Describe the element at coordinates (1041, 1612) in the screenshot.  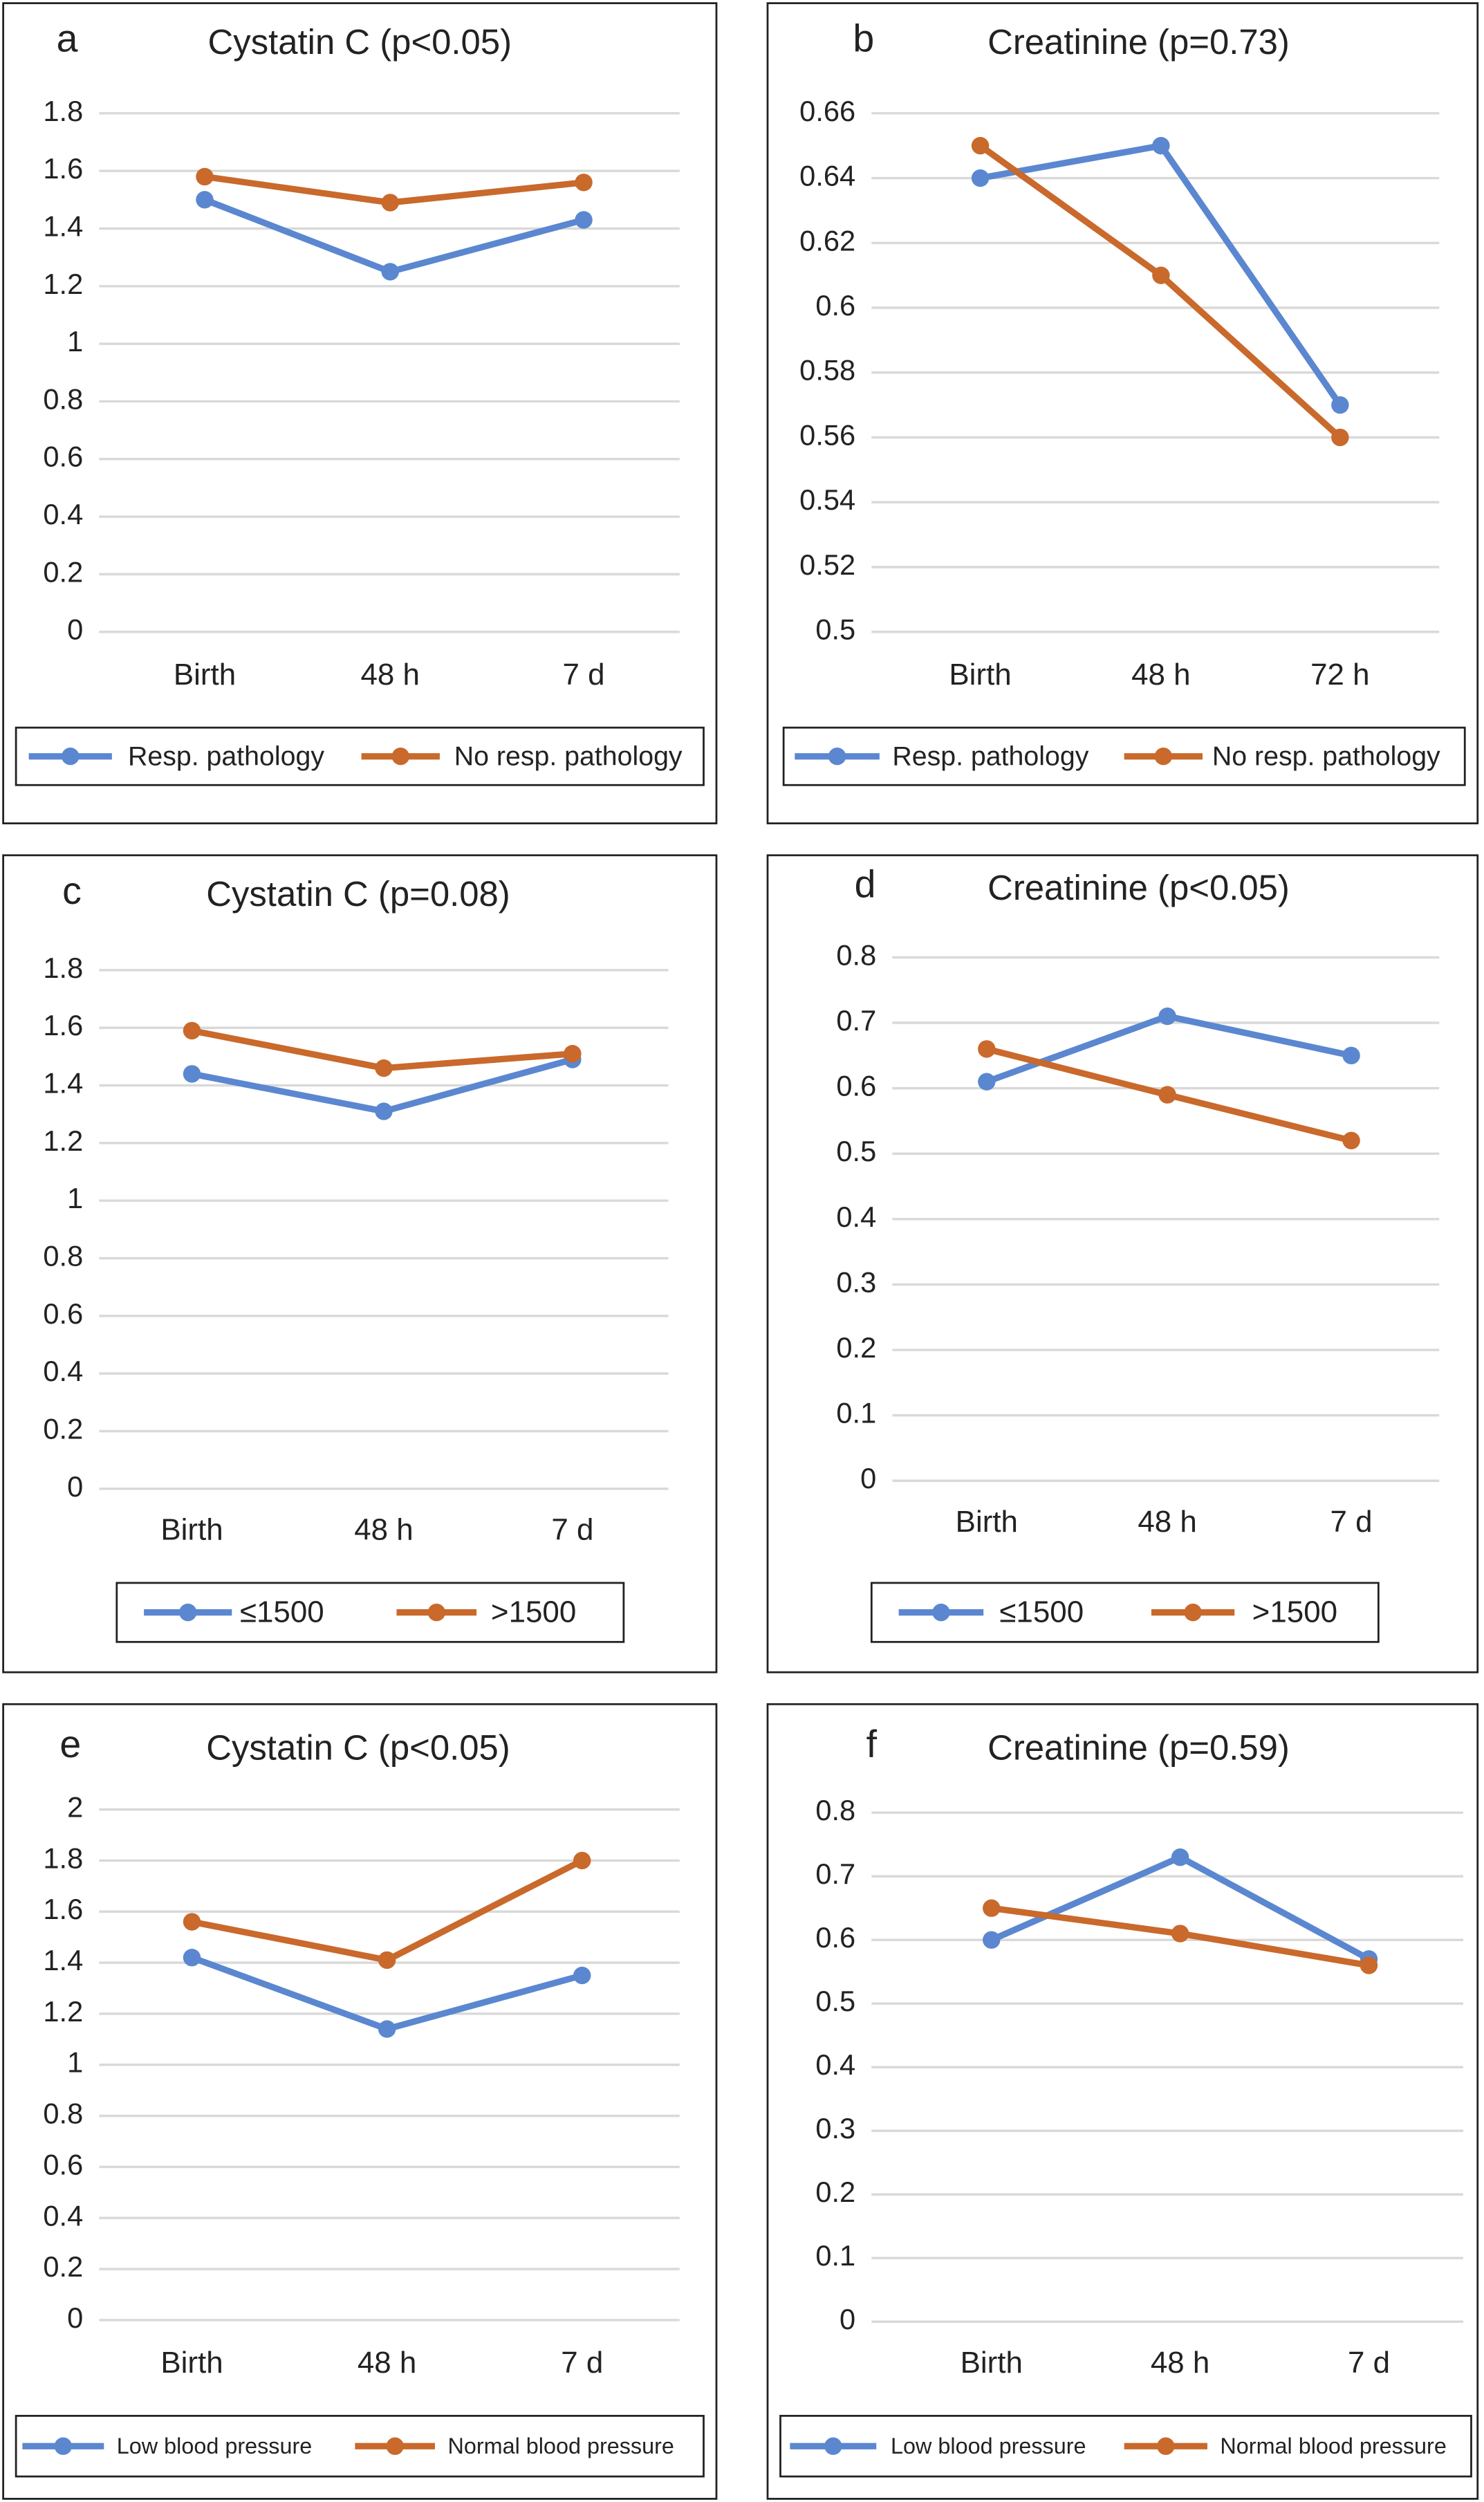
I see `legend-label: ≤1500` at that location.